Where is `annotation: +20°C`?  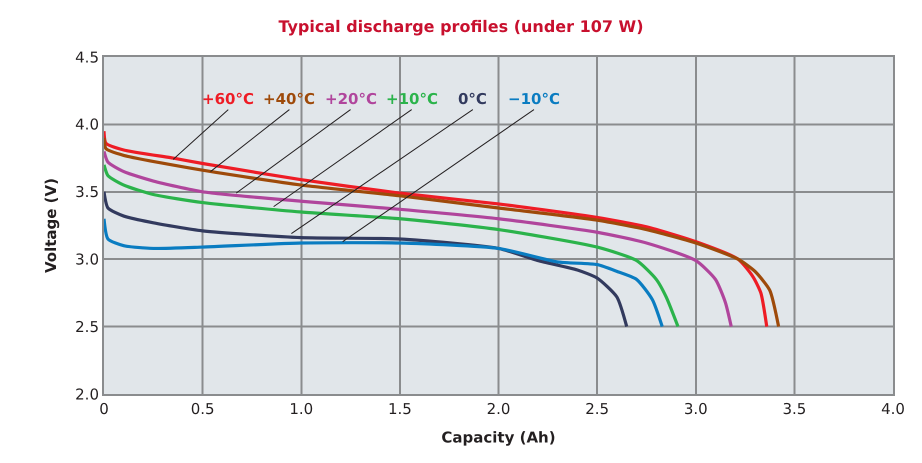 annotation: +20°C is located at coordinates (351, 99).